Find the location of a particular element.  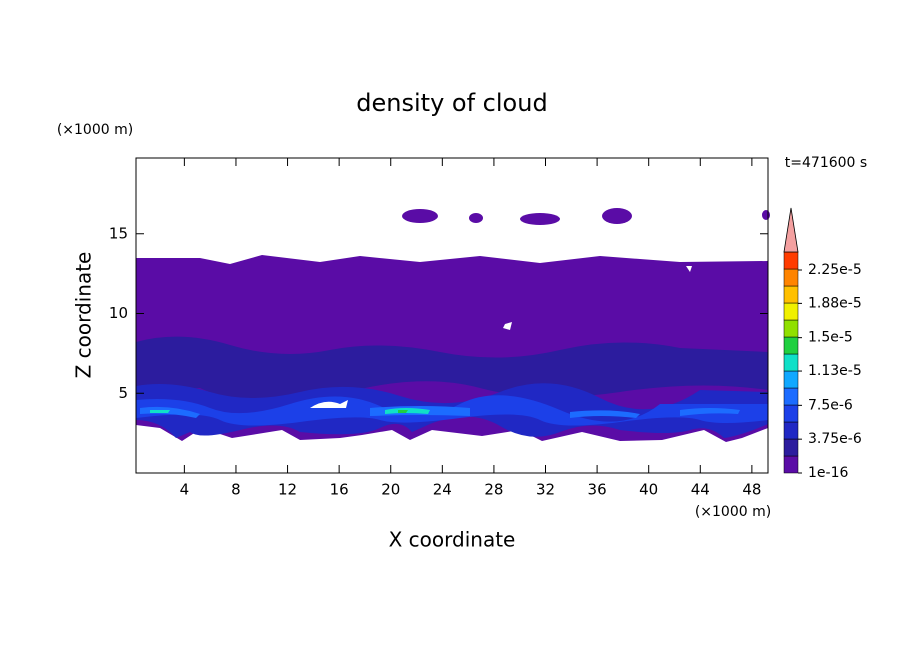

y-axis-label: Z coordinate is located at coordinates (84, 315).